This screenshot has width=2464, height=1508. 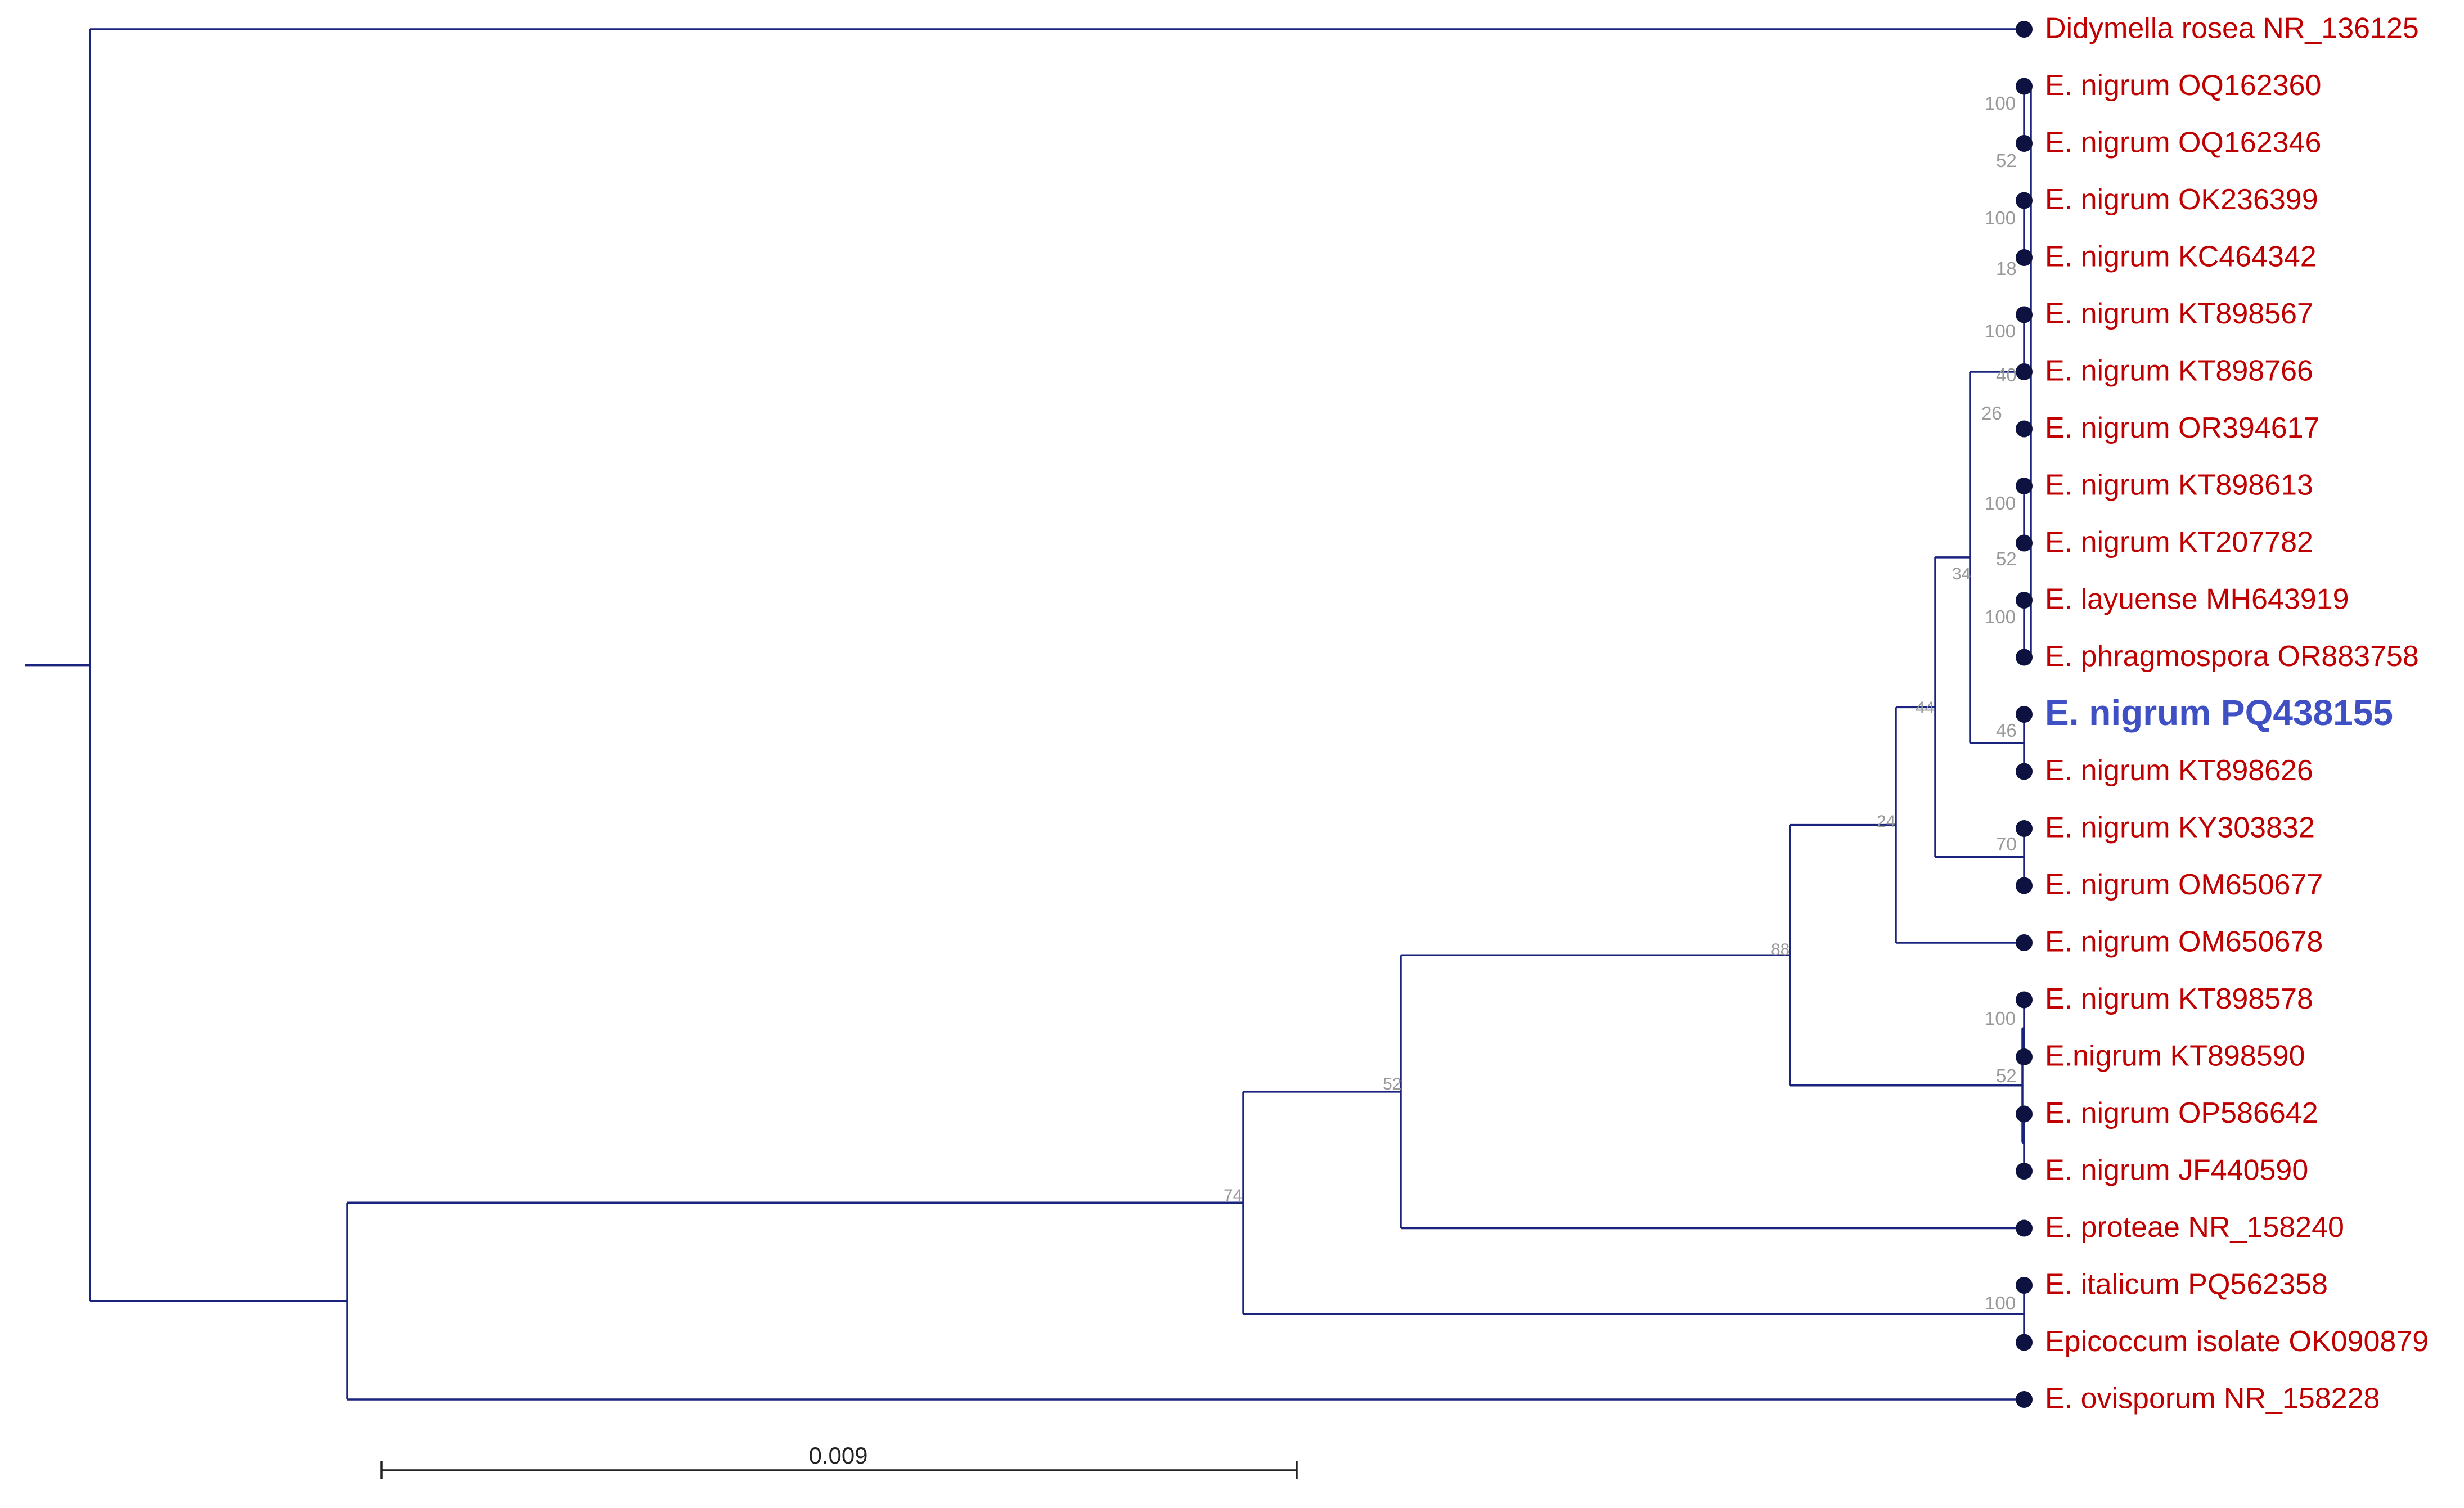 I want to click on leaf-label: Epicoccum isolate OK090879, so click(x=2237, y=1341).